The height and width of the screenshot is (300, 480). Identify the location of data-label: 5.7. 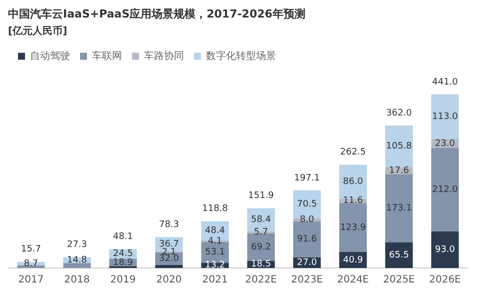
(261, 233).